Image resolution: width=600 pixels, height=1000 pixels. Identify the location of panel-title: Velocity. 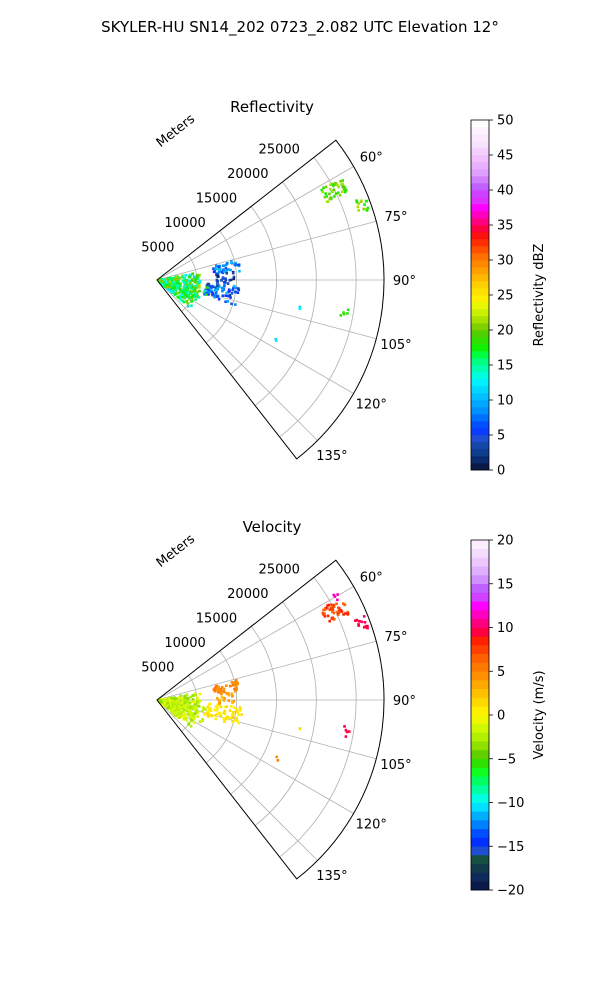
(272, 527).